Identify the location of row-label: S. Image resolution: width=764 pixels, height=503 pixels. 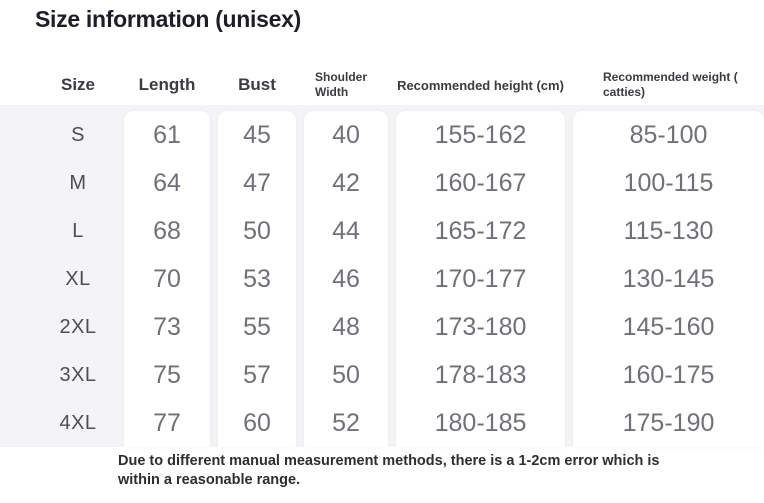
(78, 134).